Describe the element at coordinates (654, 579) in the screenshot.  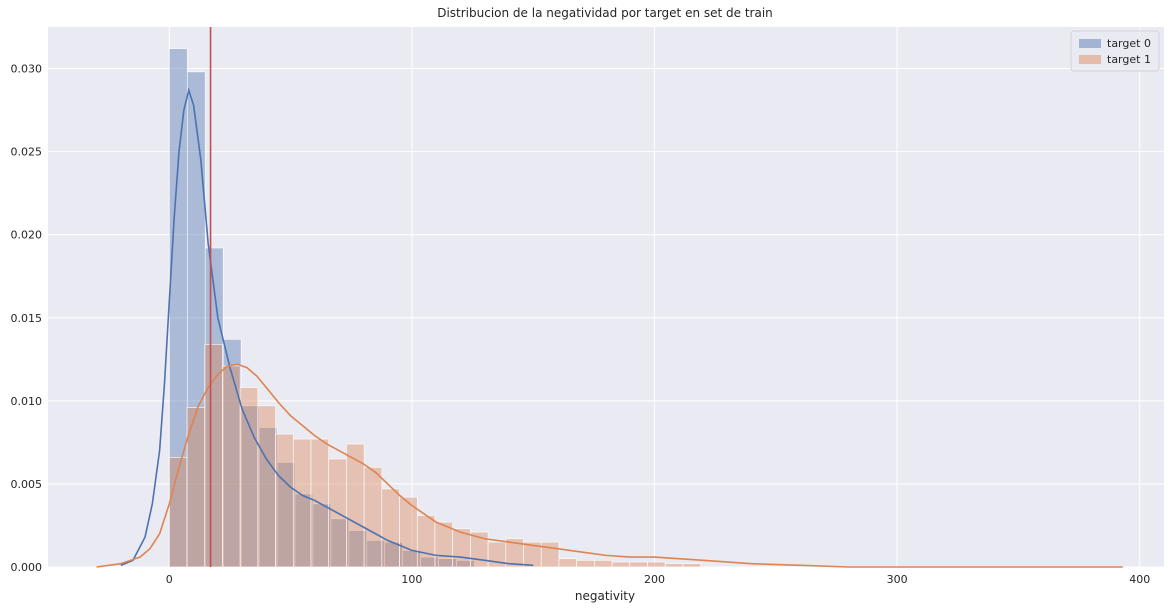
I see `x-tick-label: 200` at that location.